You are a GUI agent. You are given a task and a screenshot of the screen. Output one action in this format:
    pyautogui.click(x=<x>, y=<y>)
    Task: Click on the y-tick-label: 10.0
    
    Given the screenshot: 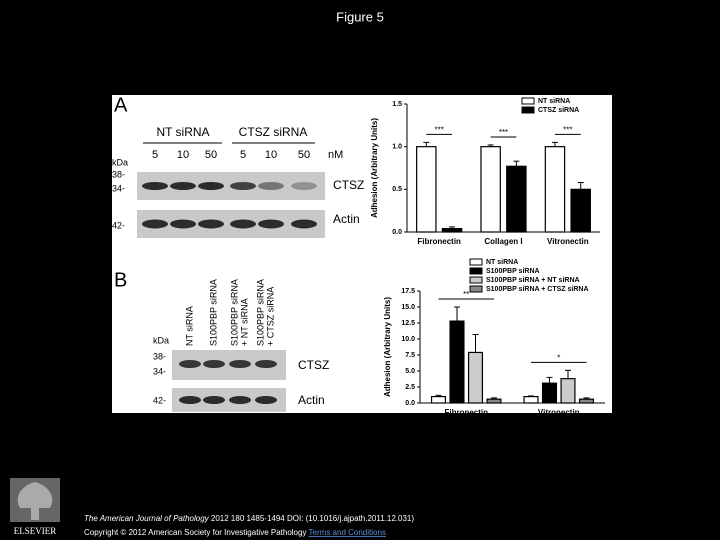 What is the action you would take?
    pyautogui.click(x=408, y=339)
    